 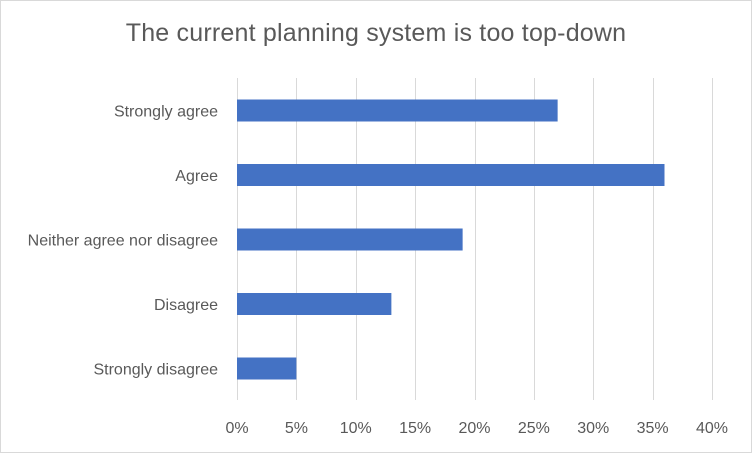 I want to click on category-label: Strongly agree, so click(x=166, y=112).